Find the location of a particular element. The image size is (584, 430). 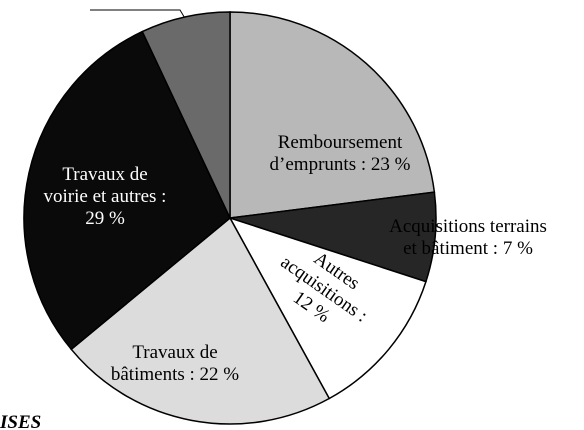

slice-label: Travaux de voirie et autres :29 % is located at coordinates (105, 196).